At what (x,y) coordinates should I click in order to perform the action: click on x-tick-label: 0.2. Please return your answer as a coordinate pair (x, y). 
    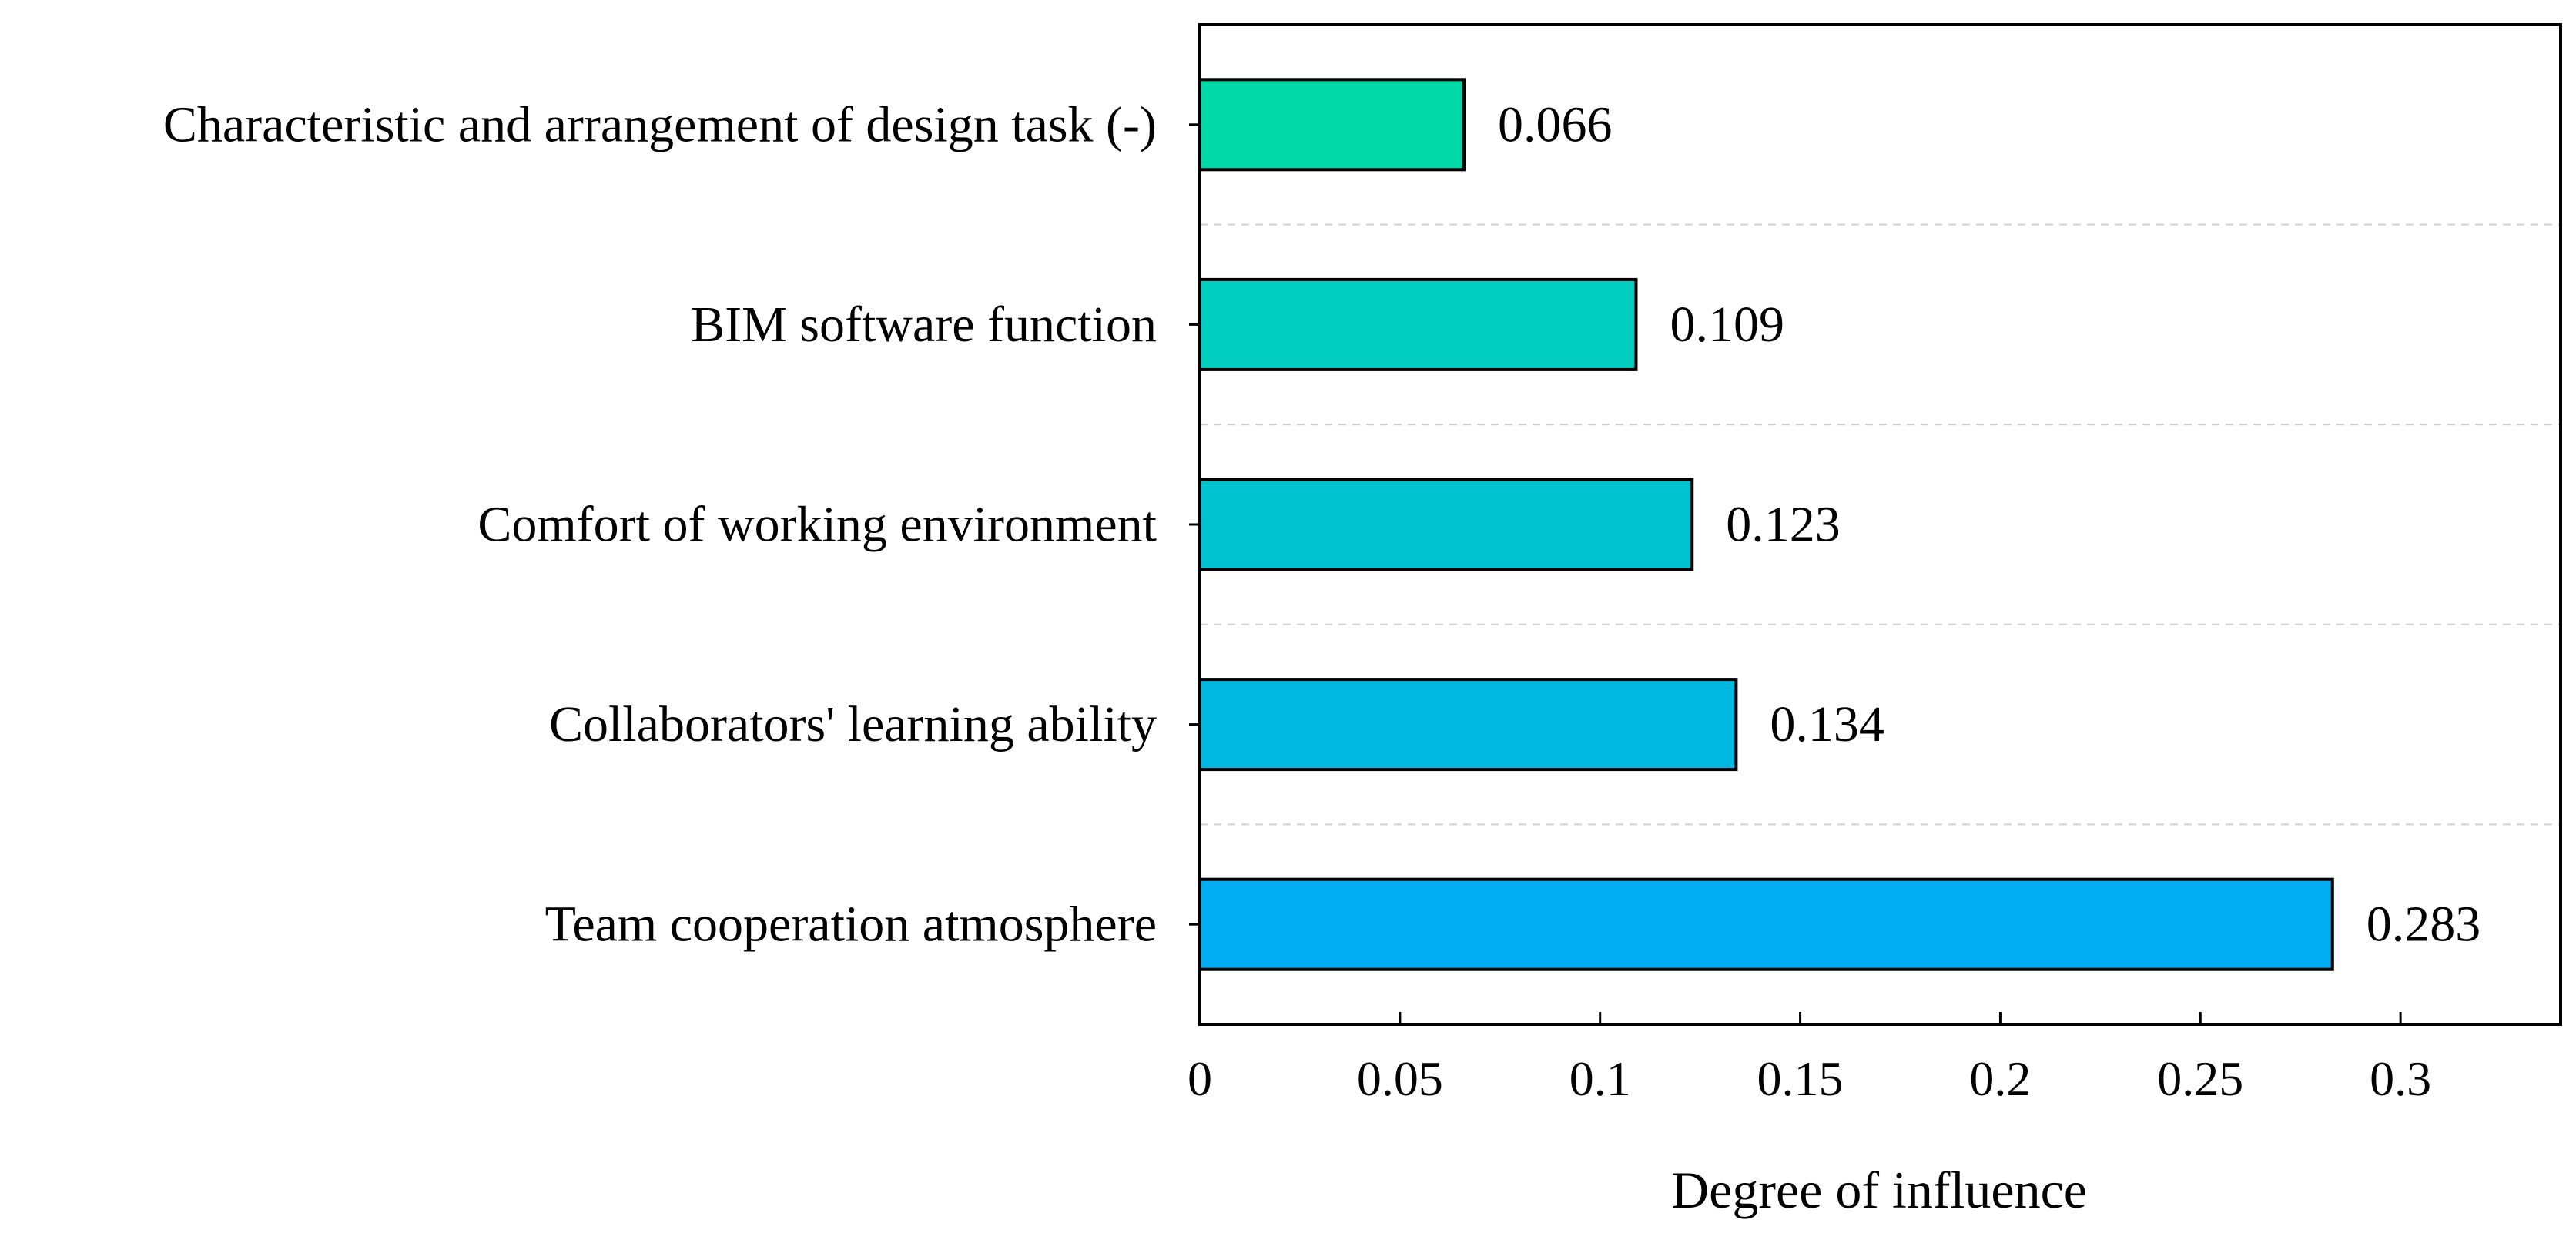
    Looking at the image, I should click on (2000, 1078).